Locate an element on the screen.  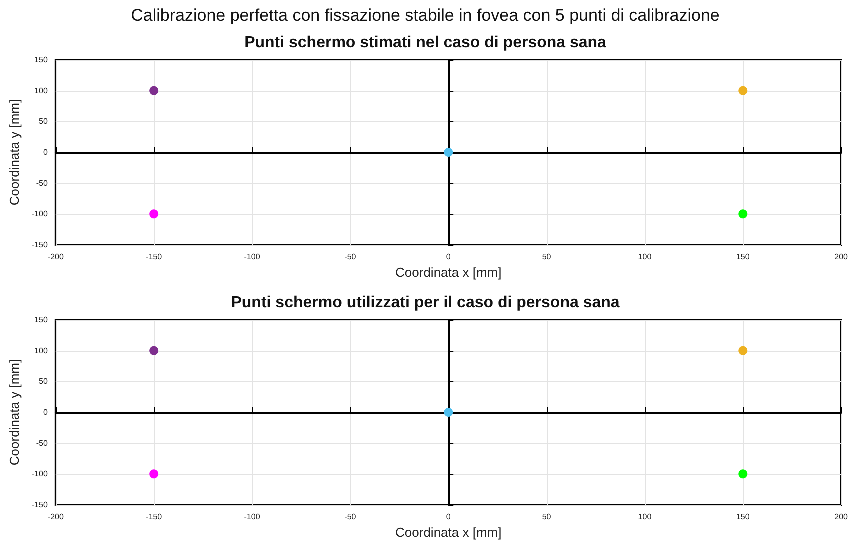
chart-title: Punti schermo stimati nel caso di persona sana is located at coordinates (425, 43).